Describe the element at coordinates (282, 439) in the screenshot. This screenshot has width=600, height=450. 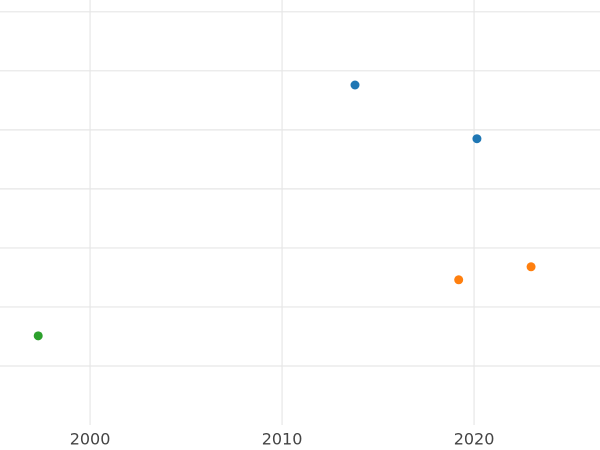
I see `x-tick-label: 2010` at that location.